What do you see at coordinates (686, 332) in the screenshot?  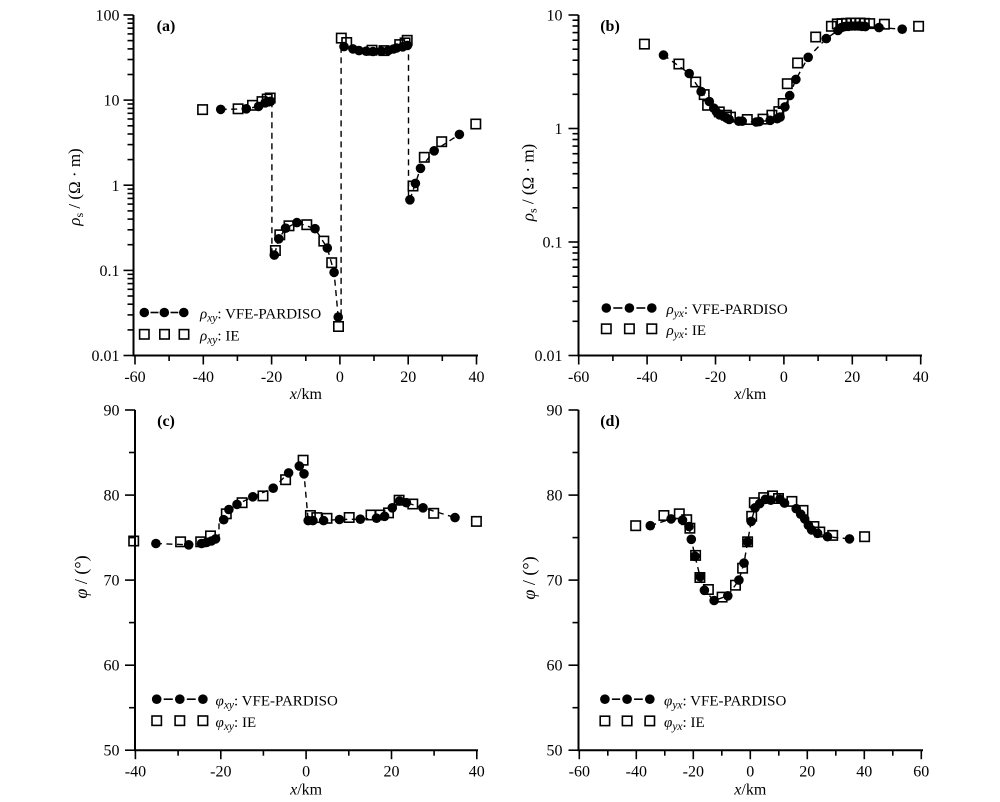 I see `svg-text: ρyx: IE` at bounding box center [686, 332].